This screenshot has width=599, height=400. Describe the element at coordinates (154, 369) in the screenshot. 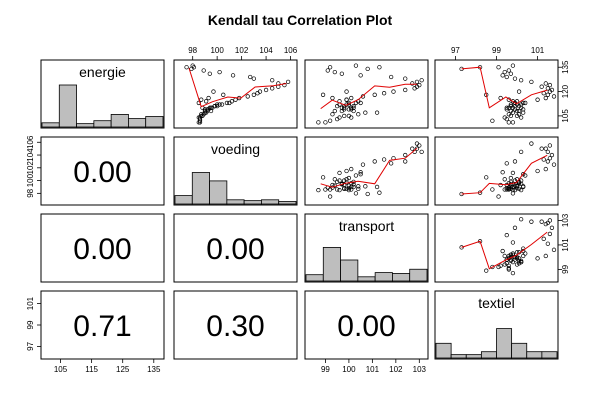

I see `tick-label: 135` at that location.